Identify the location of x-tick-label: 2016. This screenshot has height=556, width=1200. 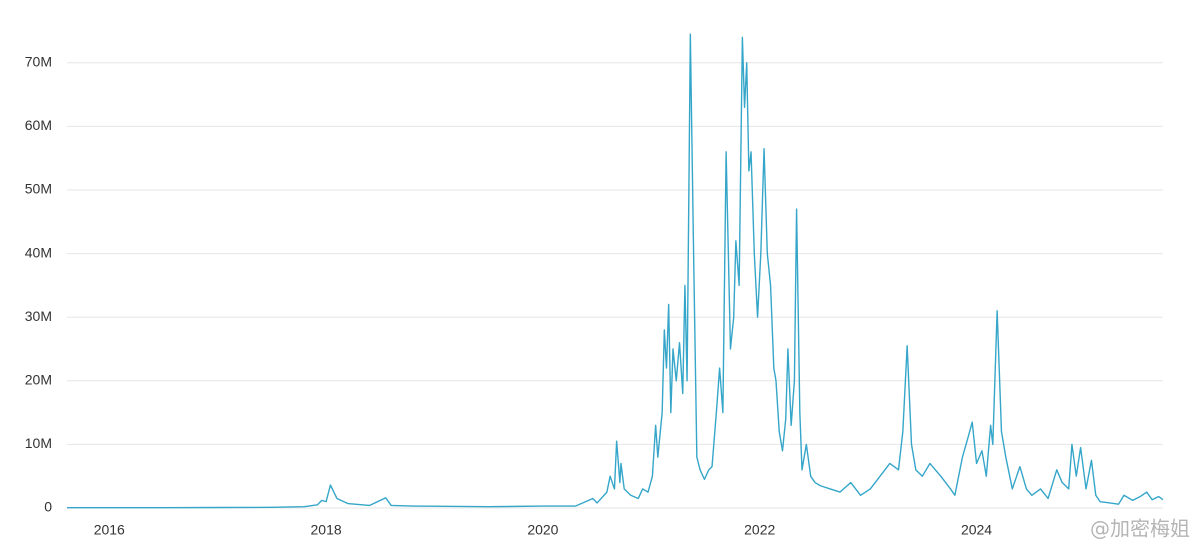
(109, 530).